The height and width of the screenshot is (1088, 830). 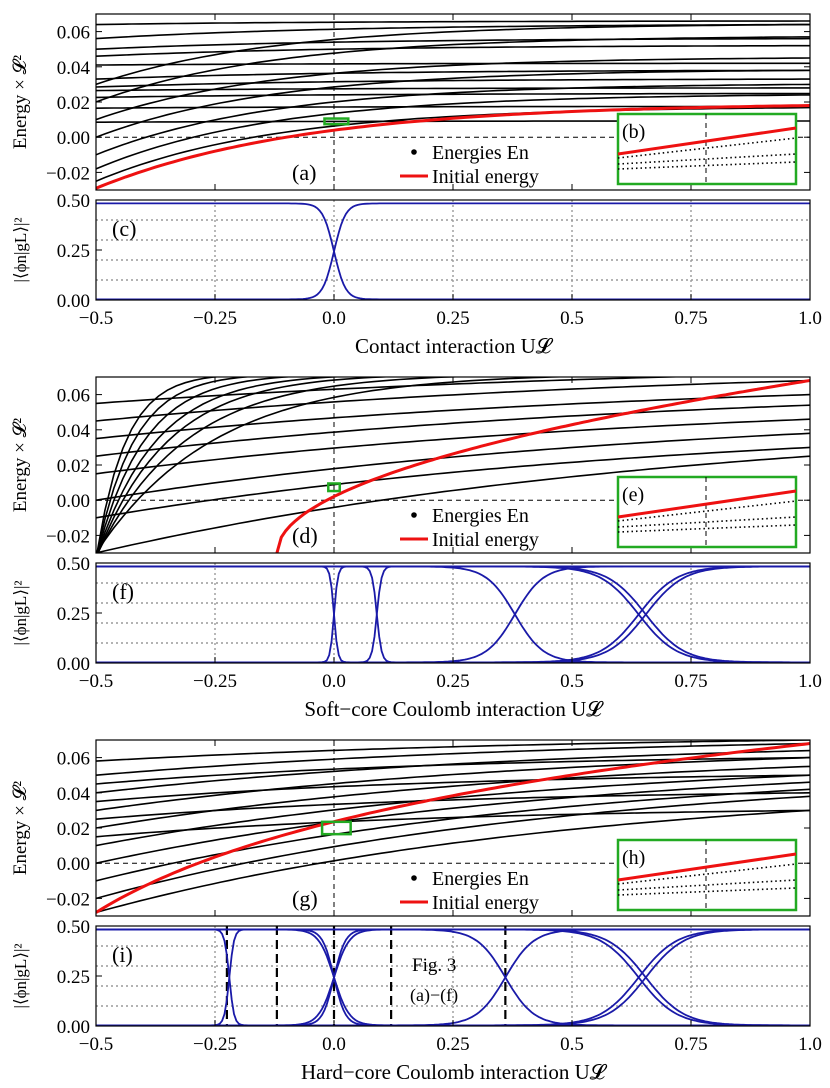 I want to click on legend-dots-label: Energies En, so click(x=480, y=153).